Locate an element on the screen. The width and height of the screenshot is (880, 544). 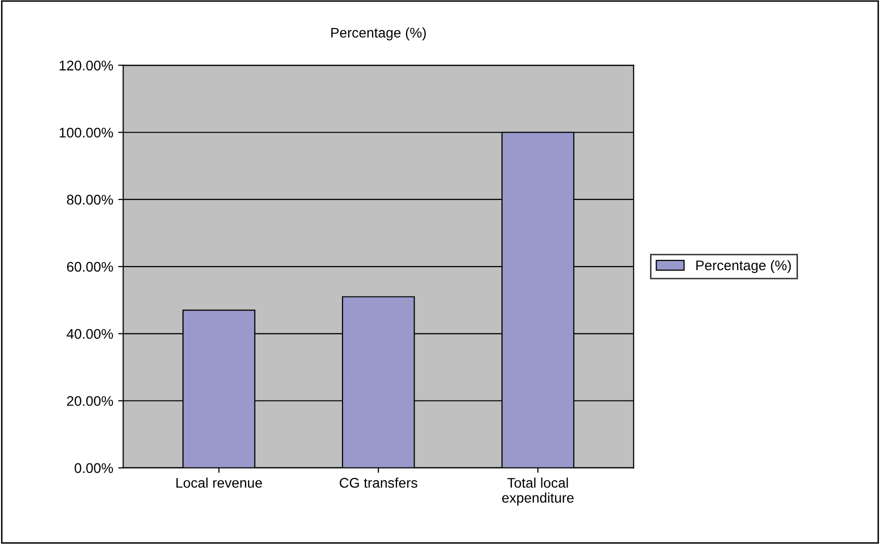
x-tick-label: CG transfers is located at coordinates (379, 483).